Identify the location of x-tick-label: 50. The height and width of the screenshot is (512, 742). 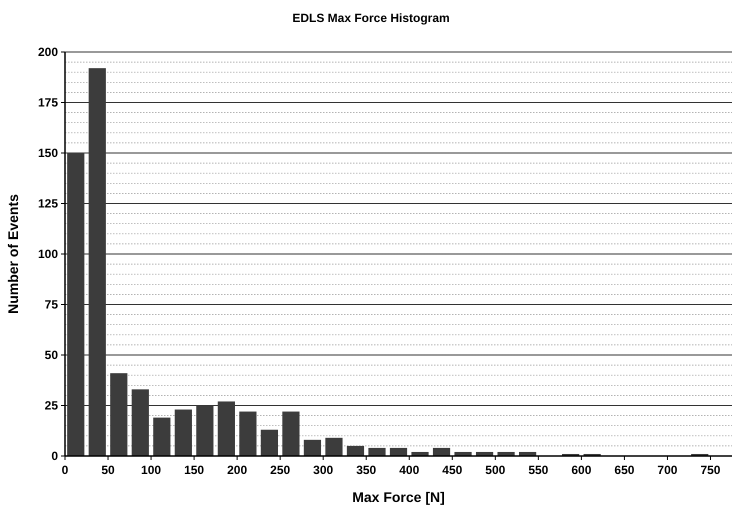
(108, 470).